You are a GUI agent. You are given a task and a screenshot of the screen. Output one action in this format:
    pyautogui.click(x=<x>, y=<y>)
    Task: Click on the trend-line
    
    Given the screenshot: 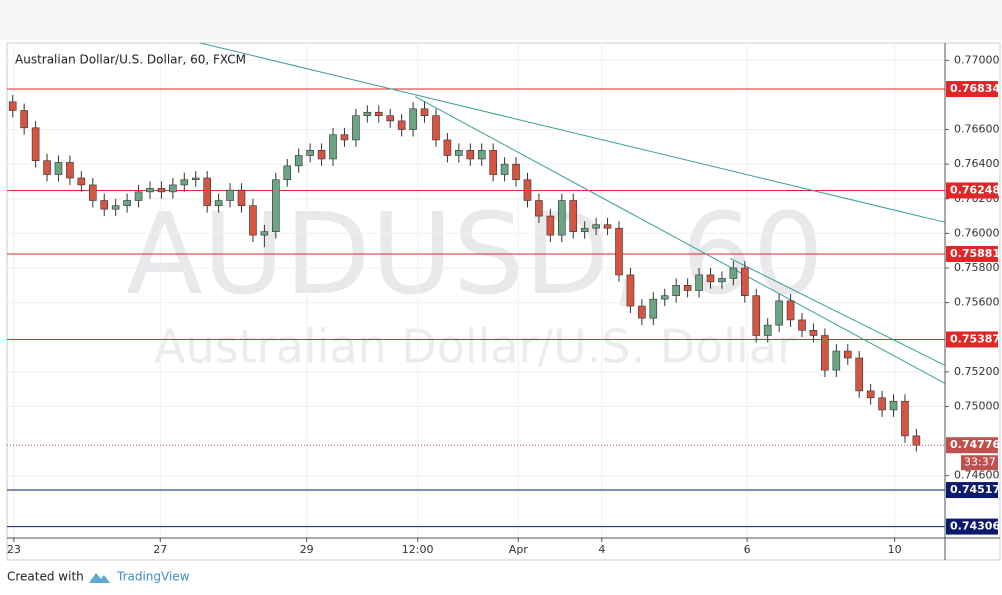 What is the action you would take?
    pyautogui.click(x=837, y=311)
    